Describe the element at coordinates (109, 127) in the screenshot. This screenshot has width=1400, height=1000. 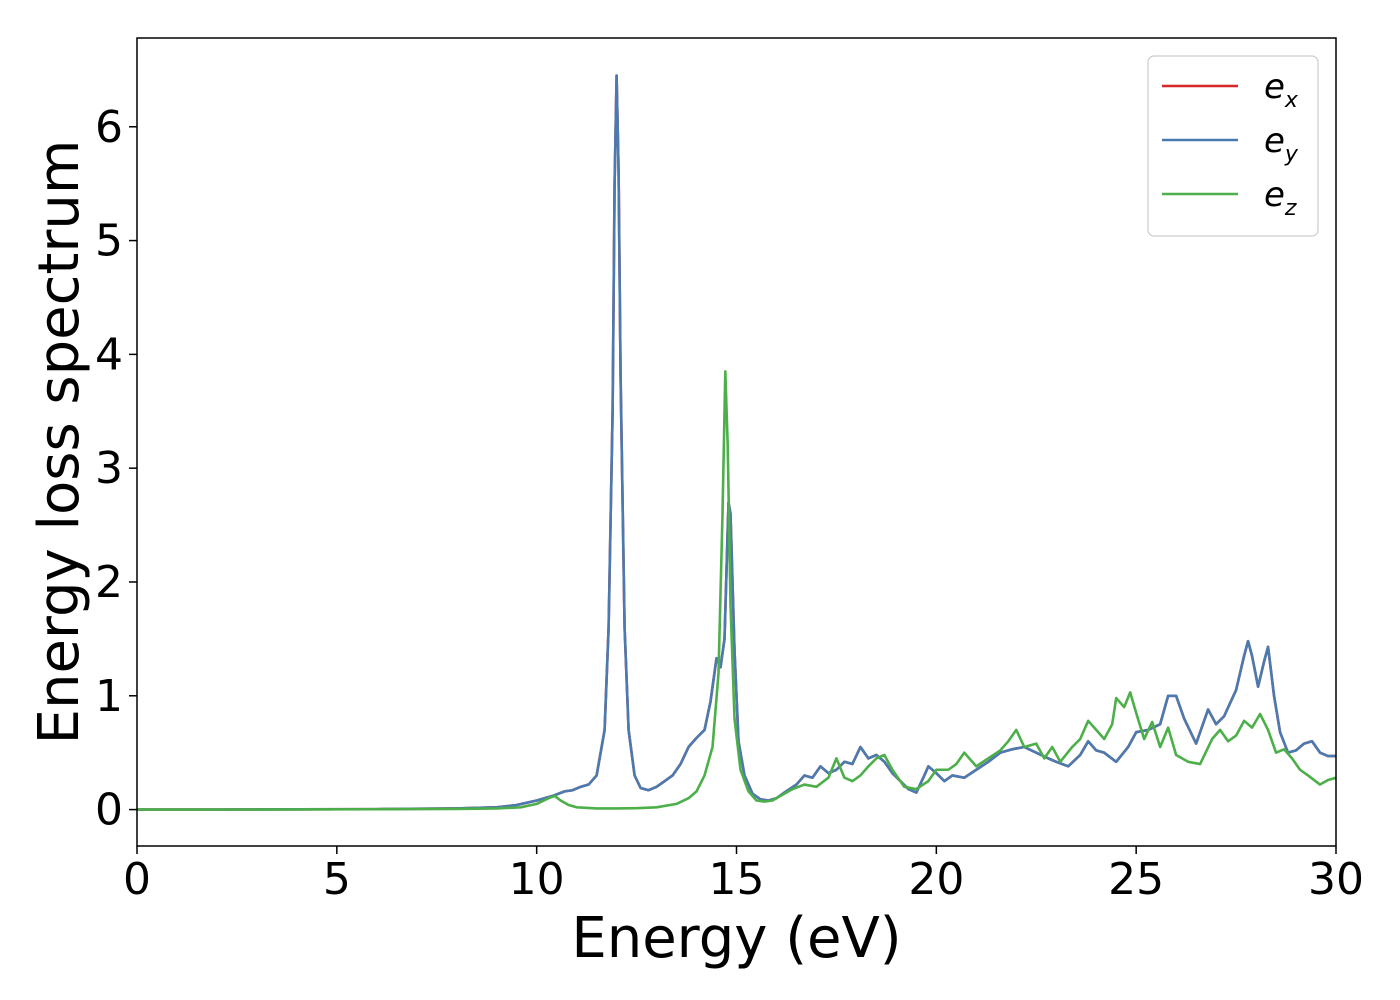
I see `y-tick-label: 6` at that location.